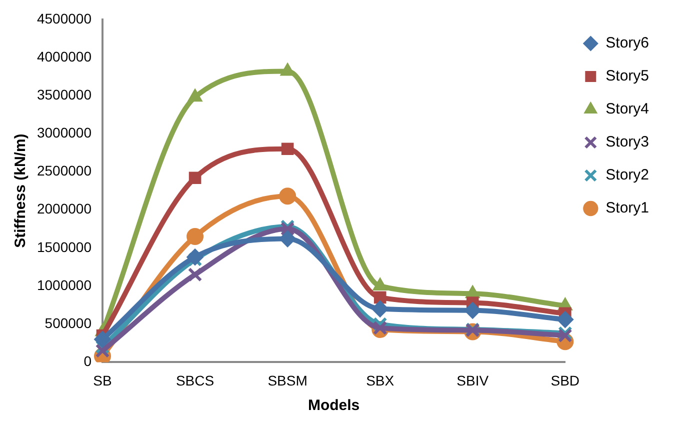 Image resolution: width=677 pixels, height=427 pixels. What do you see at coordinates (288, 380) in the screenshot?
I see `x-tick-label: SBSM` at bounding box center [288, 380].